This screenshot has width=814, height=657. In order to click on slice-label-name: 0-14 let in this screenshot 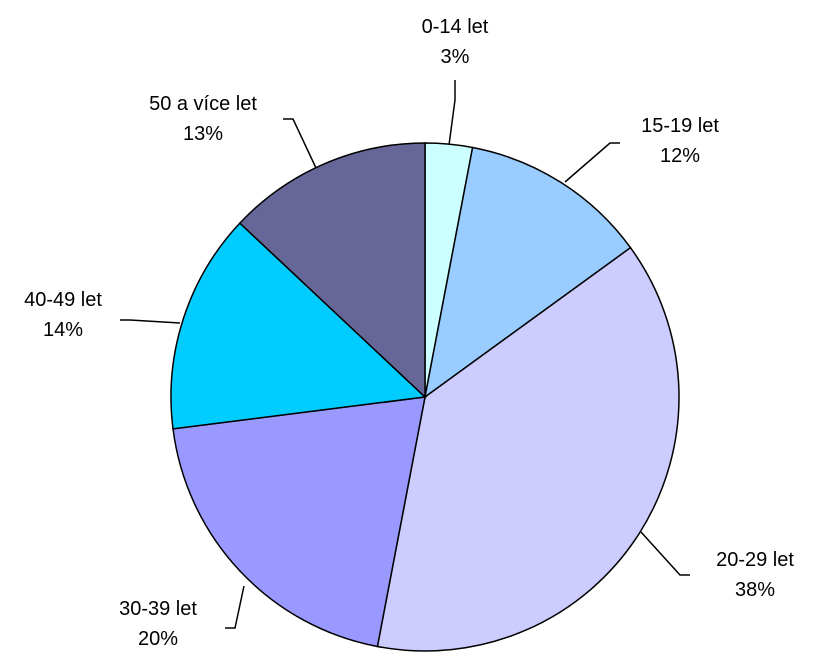, I will do `click(455, 27)`.